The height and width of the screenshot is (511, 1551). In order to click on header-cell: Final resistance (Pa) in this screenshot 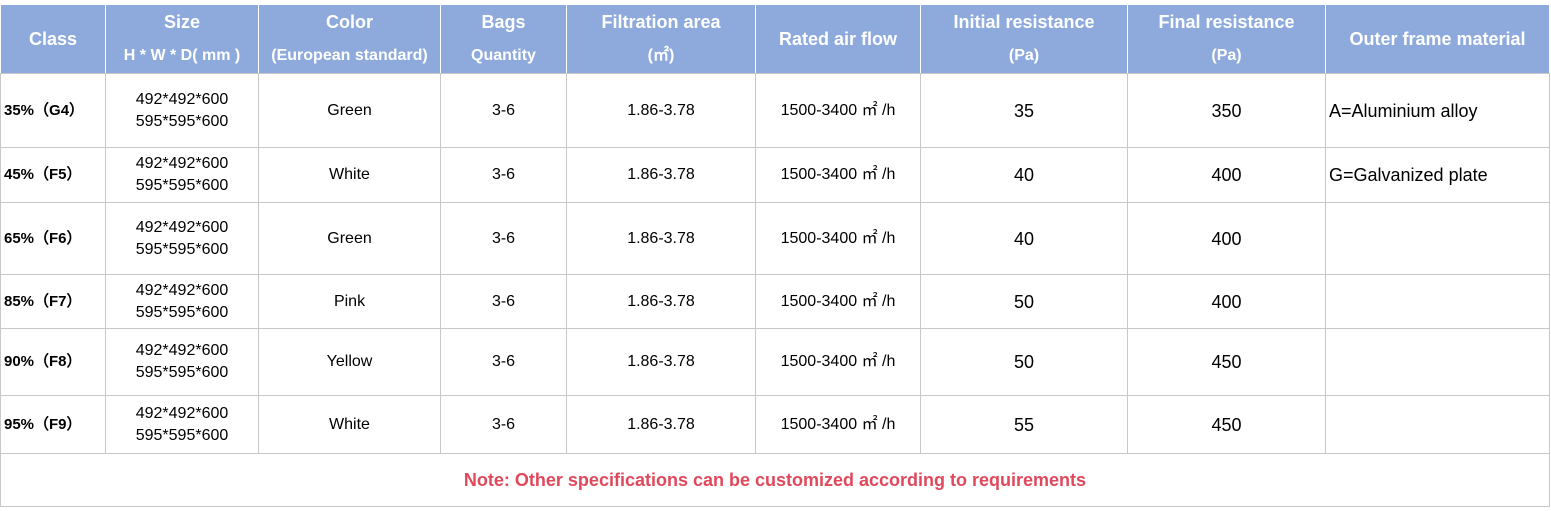, I will do `click(1226, 39)`.